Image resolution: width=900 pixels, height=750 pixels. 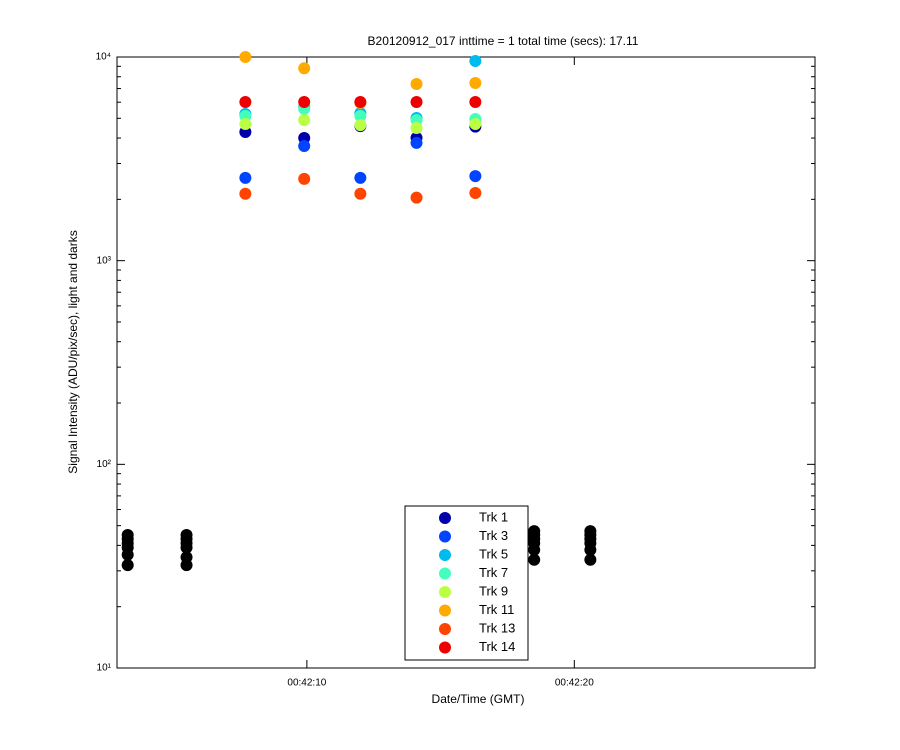 What do you see at coordinates (493, 516) in the screenshot?
I see `legend-label: Trk 1` at bounding box center [493, 516].